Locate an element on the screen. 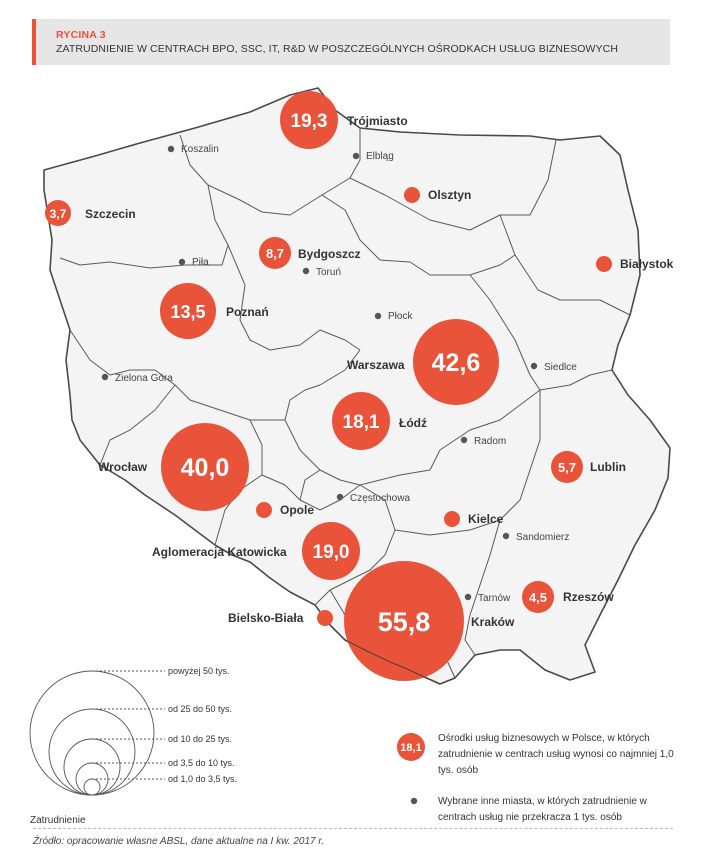 The height and width of the screenshot is (858, 712). legend-sample-circle is located at coordinates (411, 747).